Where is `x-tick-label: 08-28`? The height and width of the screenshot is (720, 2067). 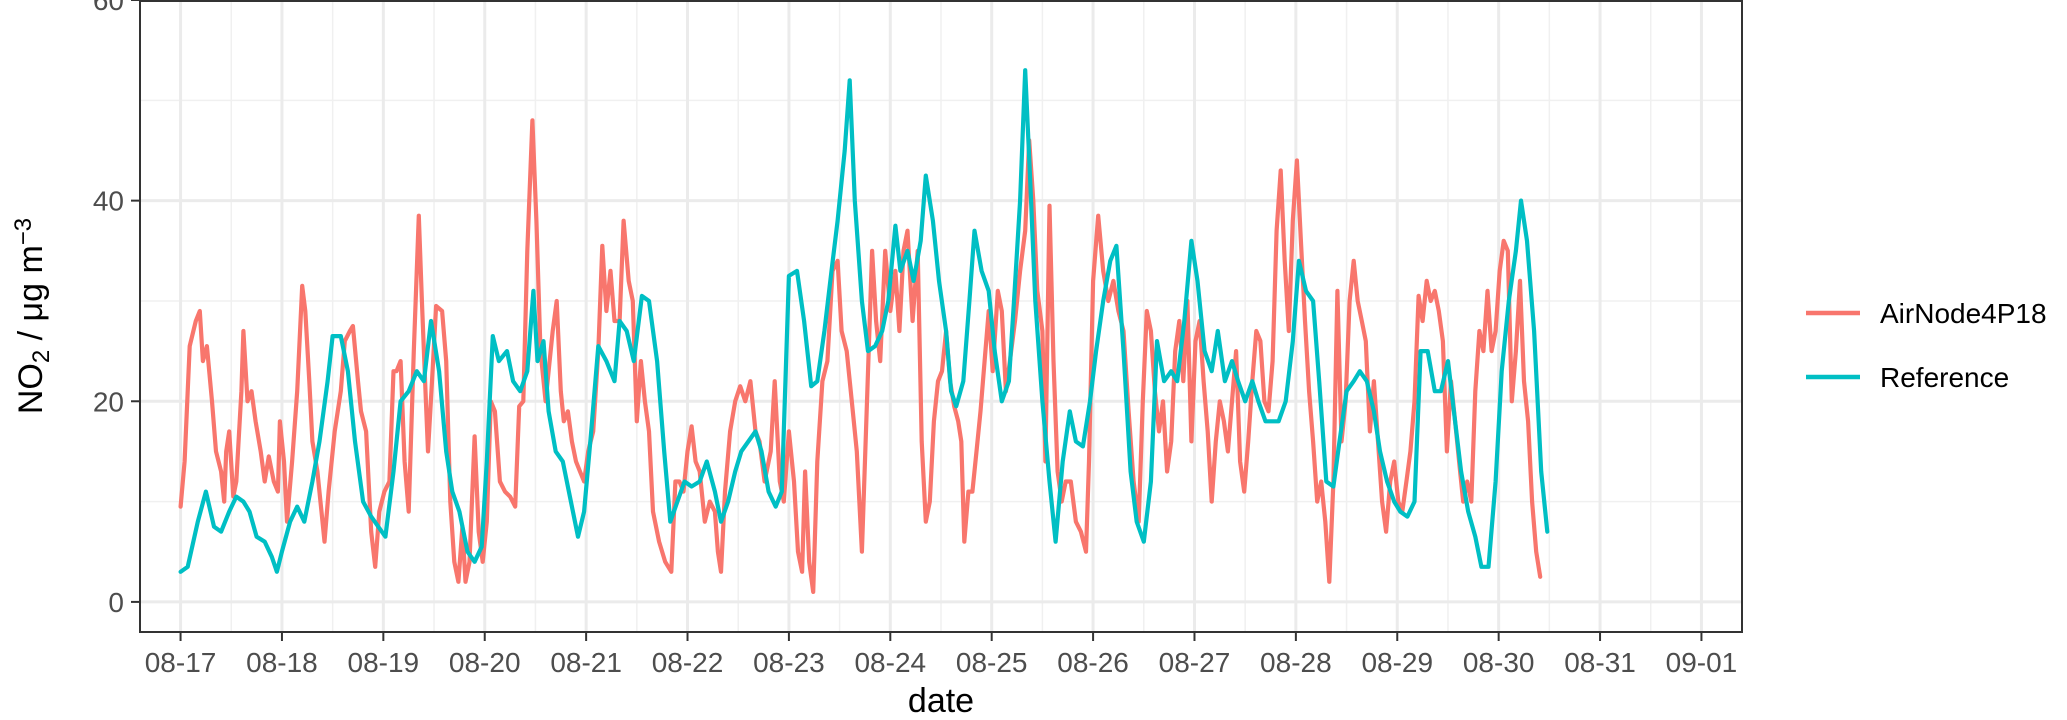 x-tick-label: 08-28 is located at coordinates (1296, 662).